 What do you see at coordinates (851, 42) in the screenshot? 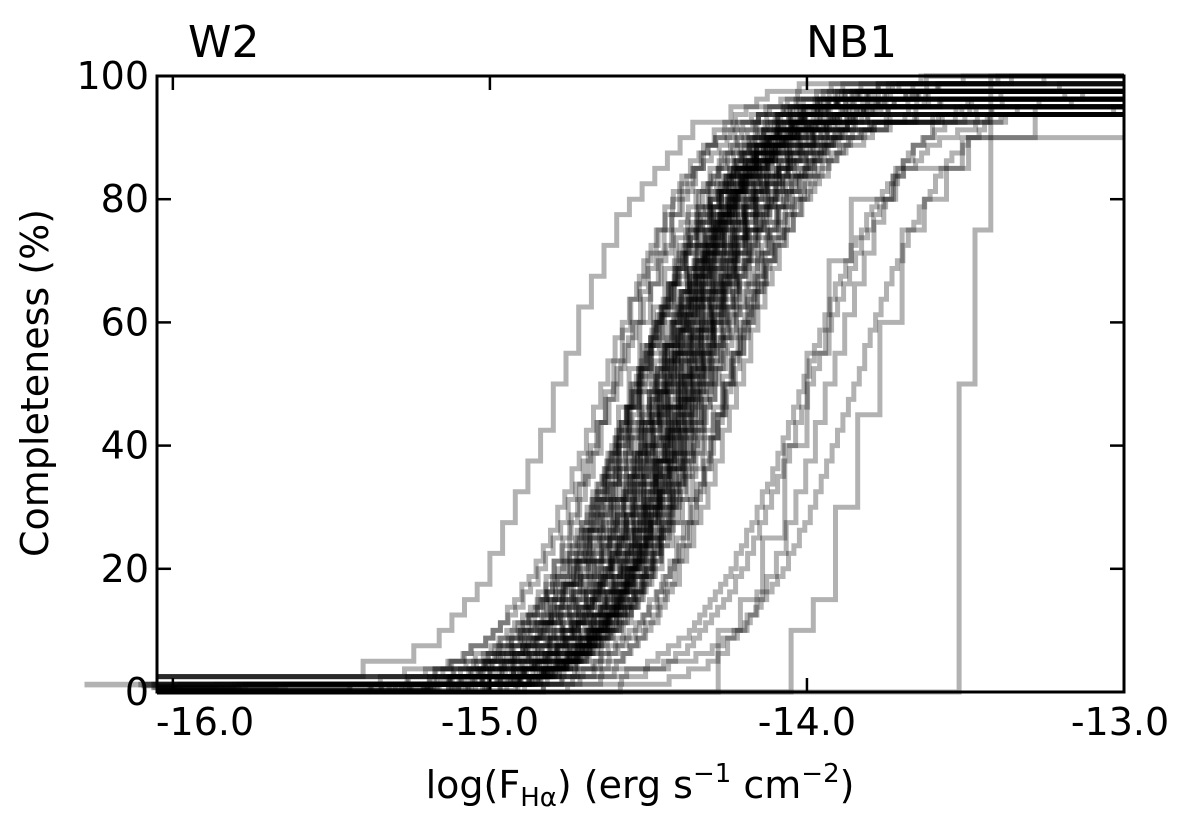
I see `corner-label-nb1: NB1` at bounding box center [851, 42].